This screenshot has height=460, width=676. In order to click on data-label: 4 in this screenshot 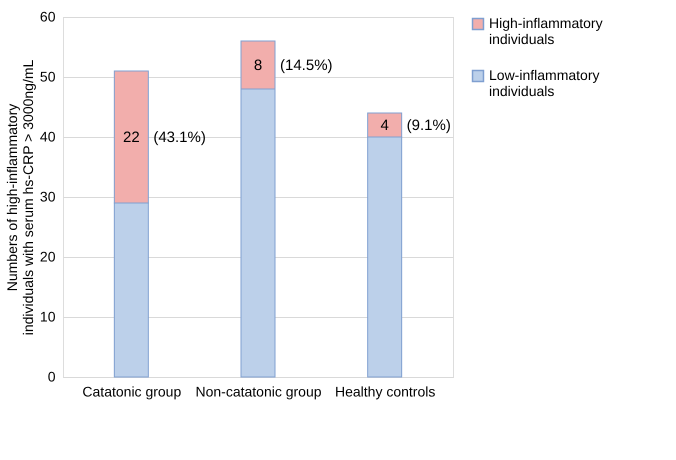, I will do `click(384, 125)`.